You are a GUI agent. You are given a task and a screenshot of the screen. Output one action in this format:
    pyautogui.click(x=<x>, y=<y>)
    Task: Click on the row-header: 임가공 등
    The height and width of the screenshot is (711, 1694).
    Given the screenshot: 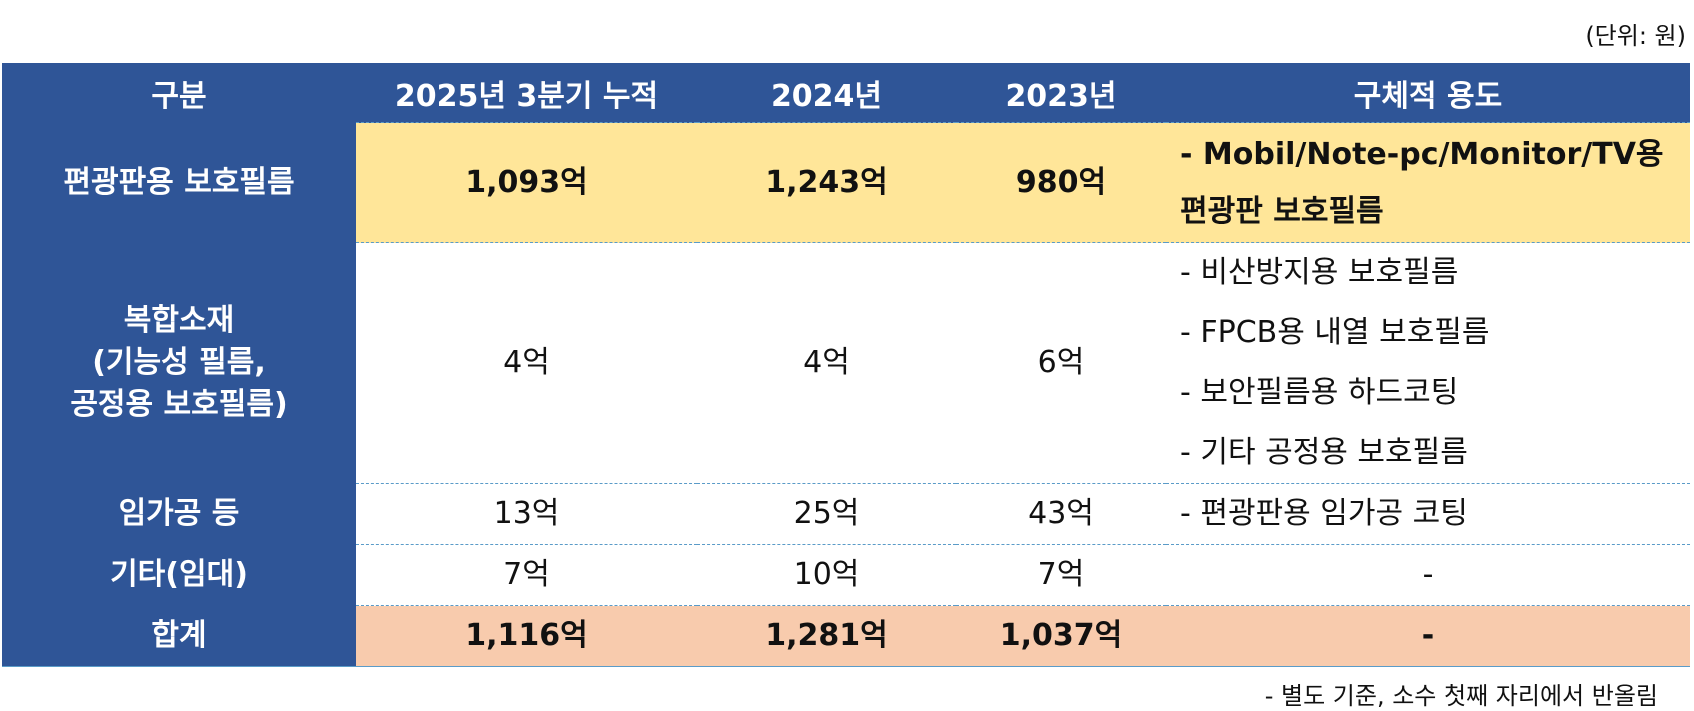 What is the action you would take?
    pyautogui.click(x=179, y=514)
    